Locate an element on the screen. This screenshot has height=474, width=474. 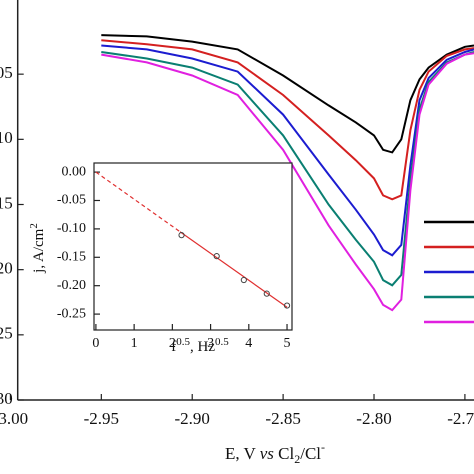
x-tick-label: 0 is located at coordinates (95, 343).